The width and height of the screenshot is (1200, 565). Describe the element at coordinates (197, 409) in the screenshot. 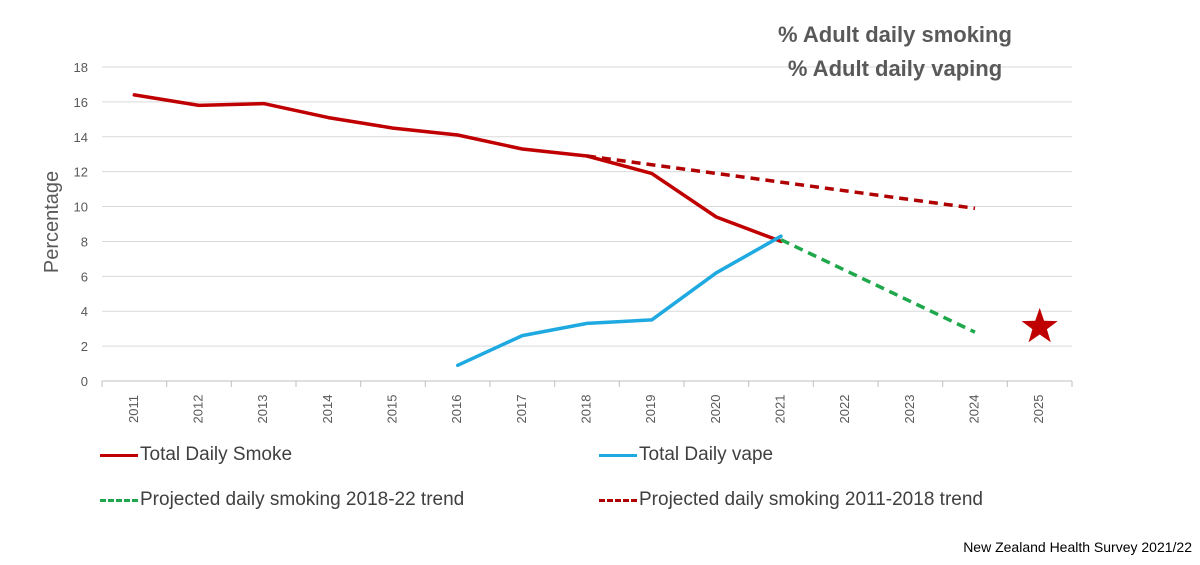

I see `x-tick-label-2012: 2012` at that location.